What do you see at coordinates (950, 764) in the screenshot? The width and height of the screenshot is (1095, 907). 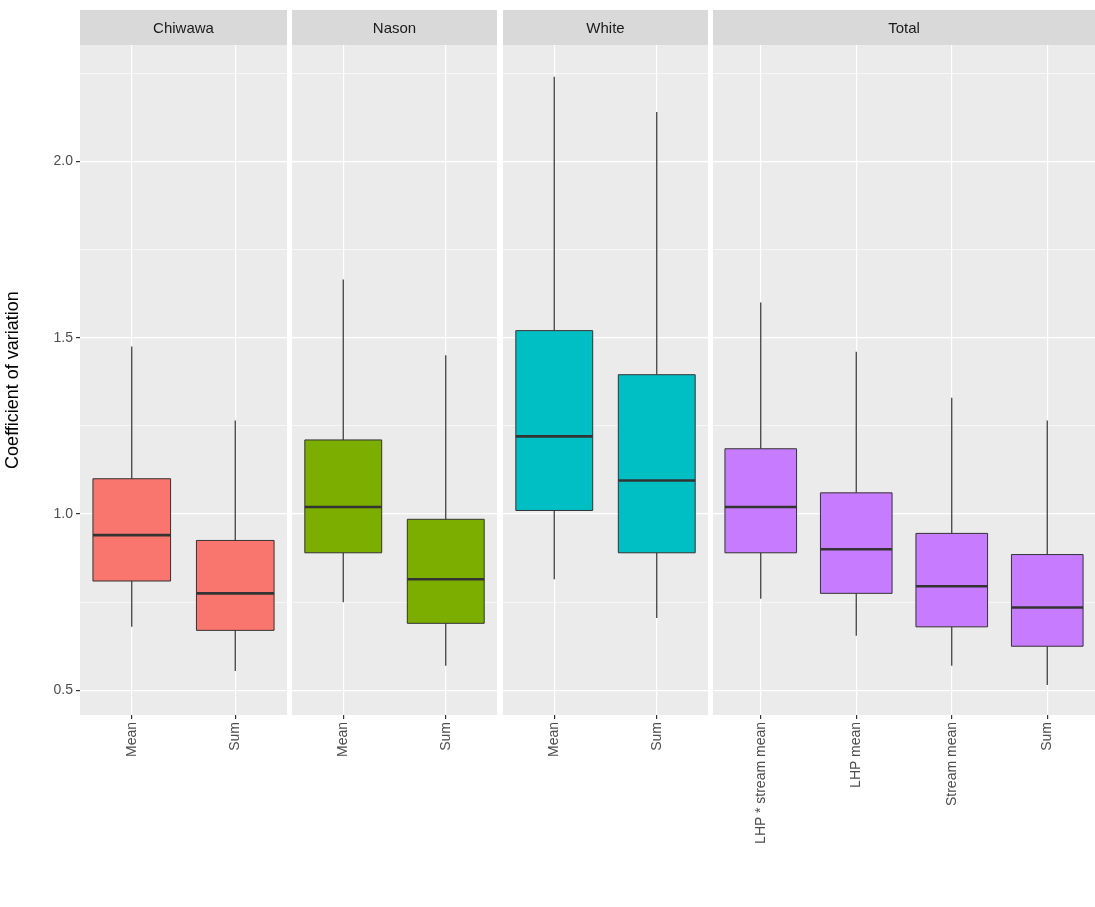 I see `x-tick-label: Stream mean` at bounding box center [950, 764].